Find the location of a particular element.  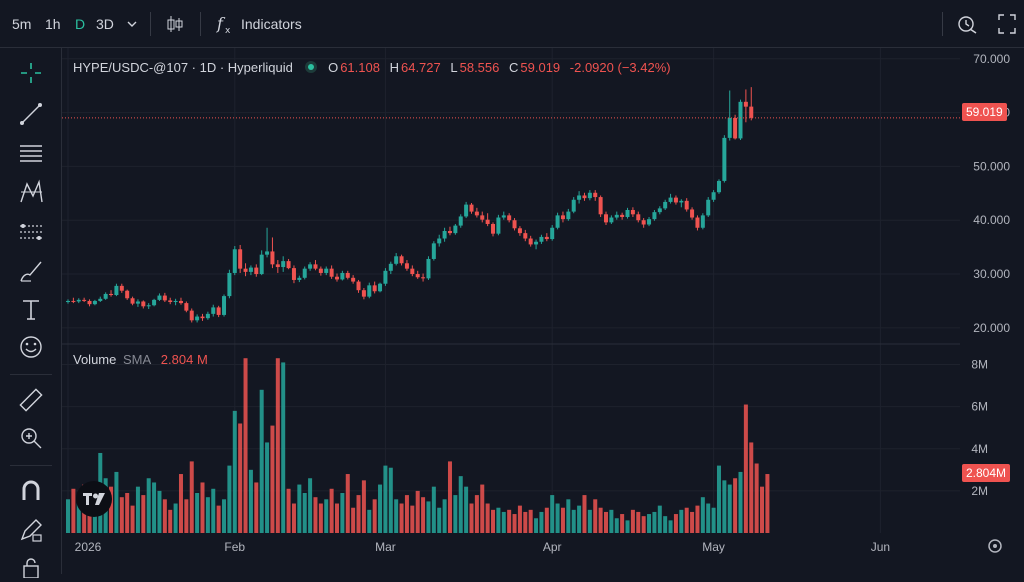

volume-sma-tag: 2.804M is located at coordinates (986, 473).